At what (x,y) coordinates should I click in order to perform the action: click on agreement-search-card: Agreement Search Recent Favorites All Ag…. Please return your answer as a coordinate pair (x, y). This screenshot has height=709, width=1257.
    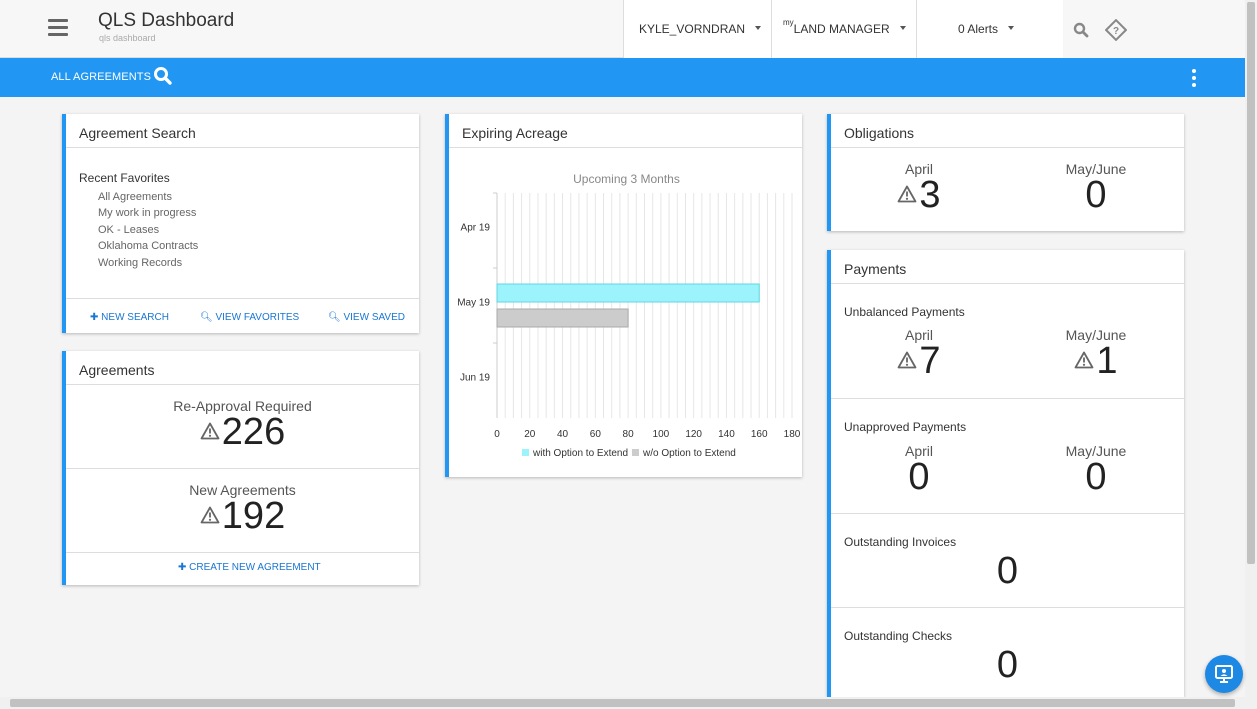
    Looking at the image, I should click on (240, 223).